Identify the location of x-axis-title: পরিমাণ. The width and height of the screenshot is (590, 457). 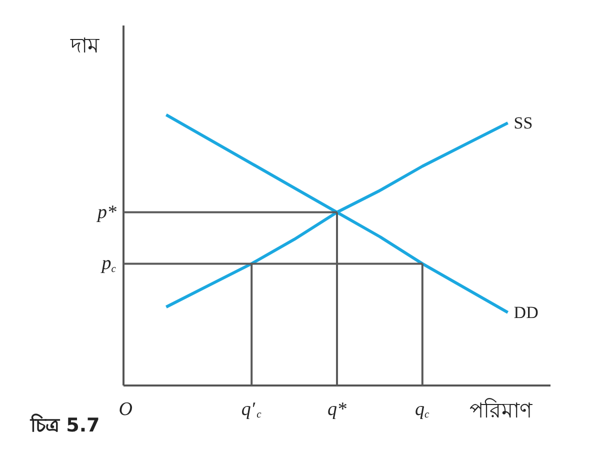
(501, 410).